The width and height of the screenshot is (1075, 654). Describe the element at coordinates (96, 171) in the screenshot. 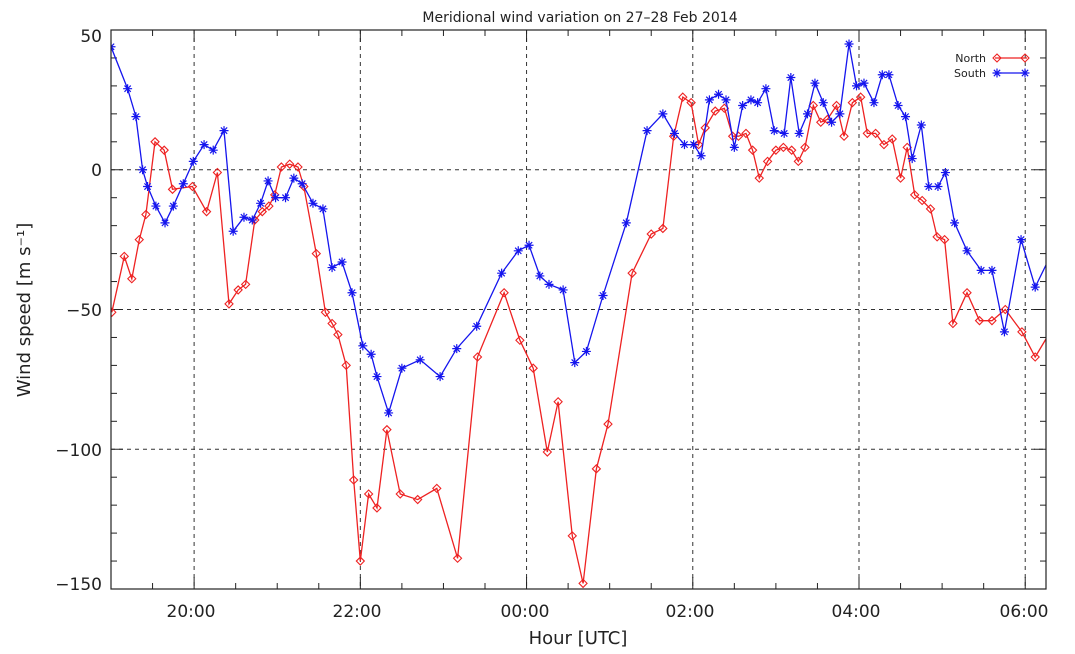

I see `y-tick-label-0: 0` at that location.